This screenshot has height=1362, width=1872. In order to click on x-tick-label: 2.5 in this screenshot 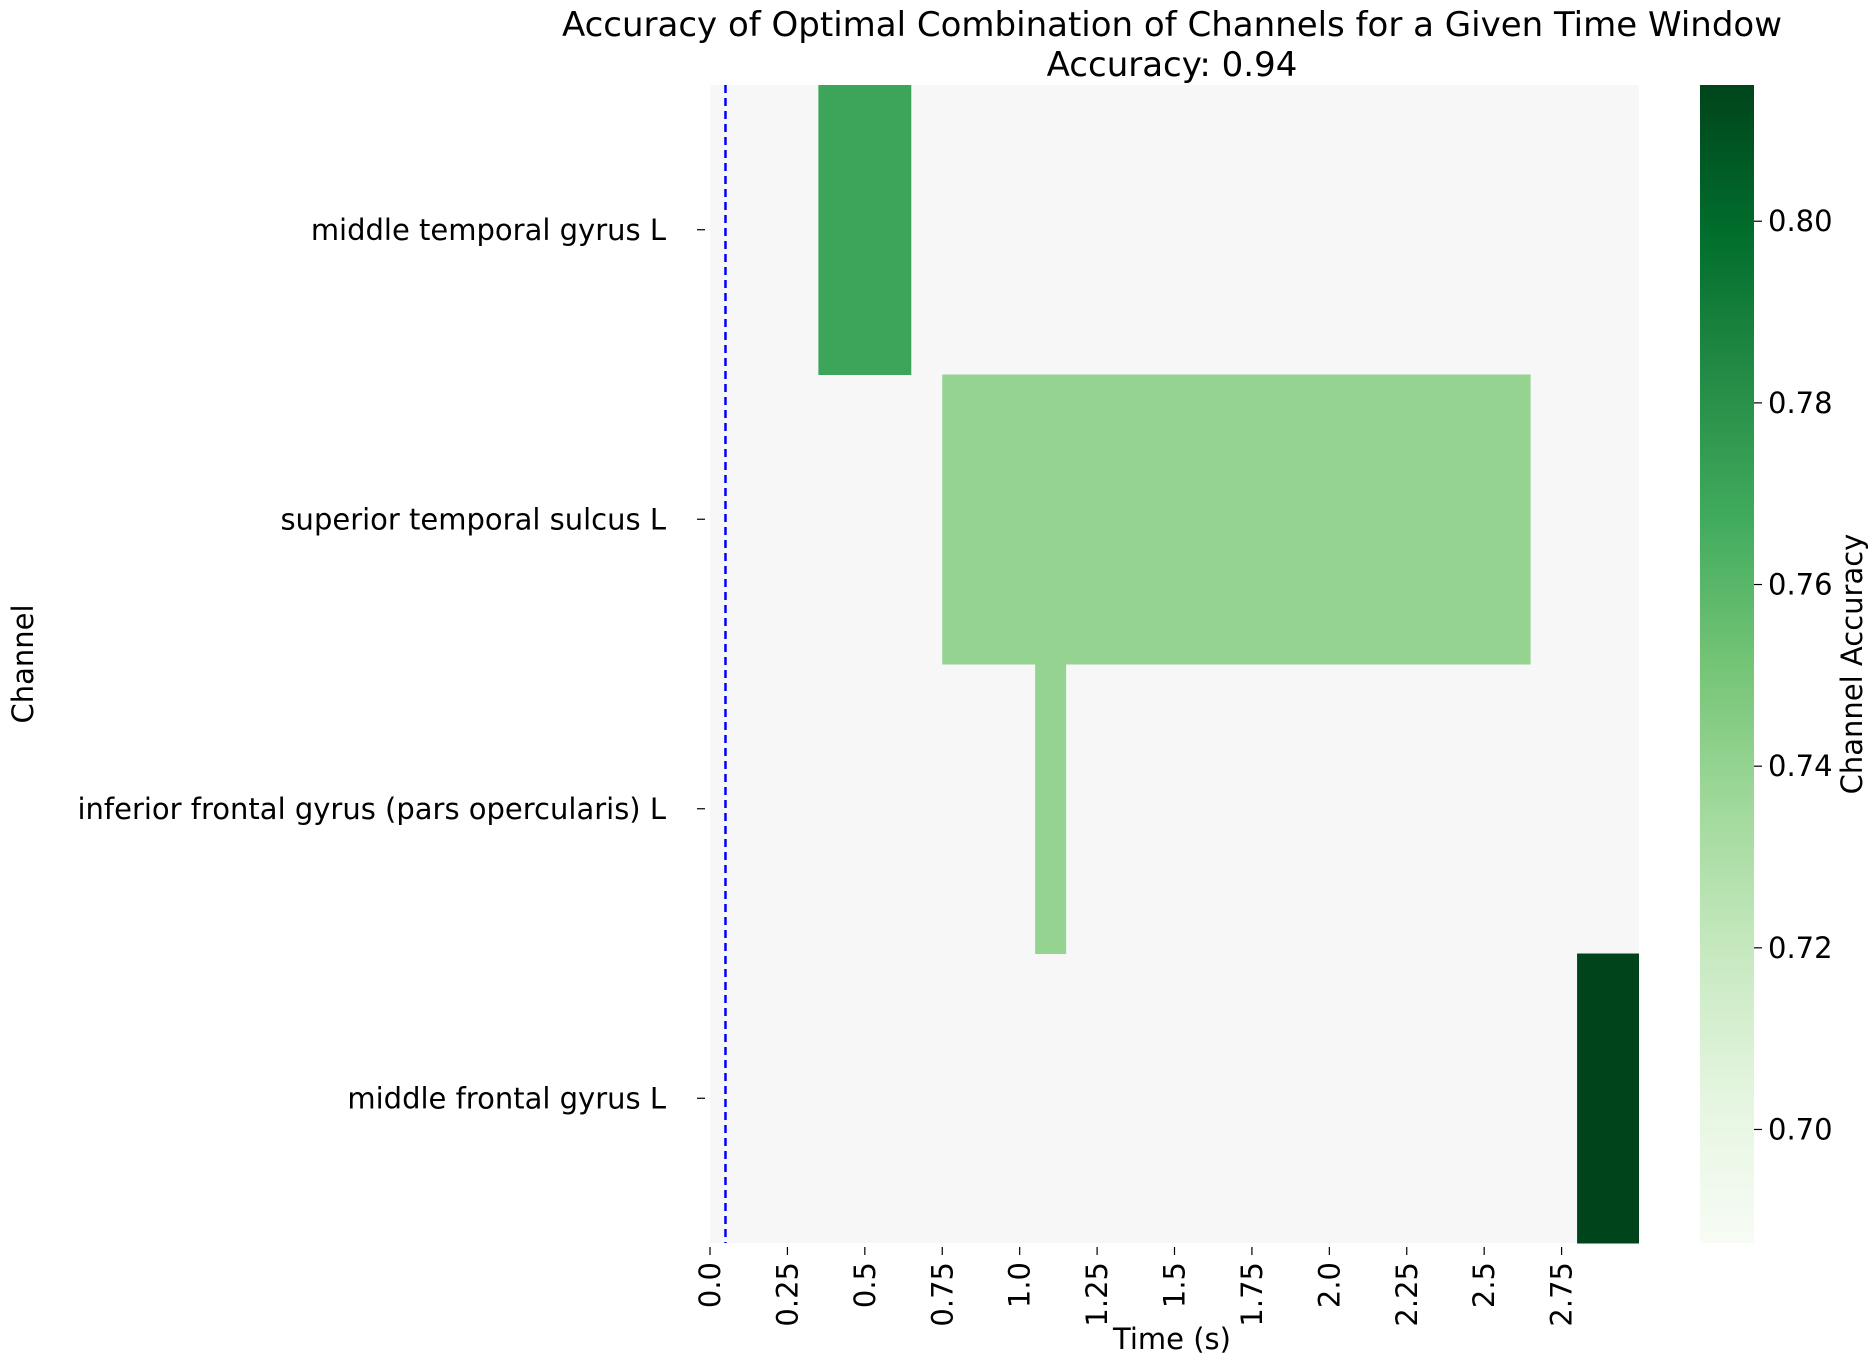, I will do `click(1484, 1285)`.